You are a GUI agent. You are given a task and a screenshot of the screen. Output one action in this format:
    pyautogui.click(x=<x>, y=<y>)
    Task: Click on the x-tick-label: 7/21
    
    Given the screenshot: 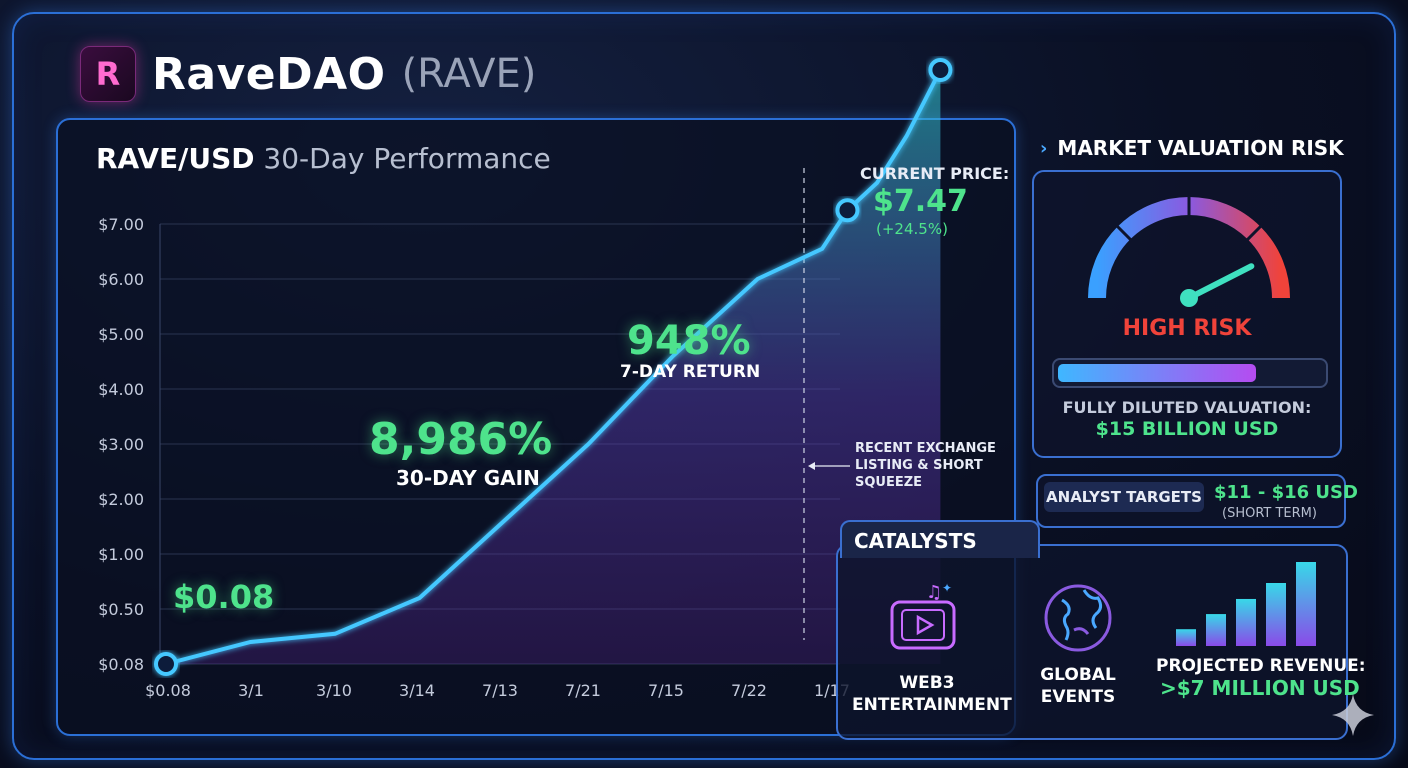 What is the action you would take?
    pyautogui.click(x=583, y=690)
    